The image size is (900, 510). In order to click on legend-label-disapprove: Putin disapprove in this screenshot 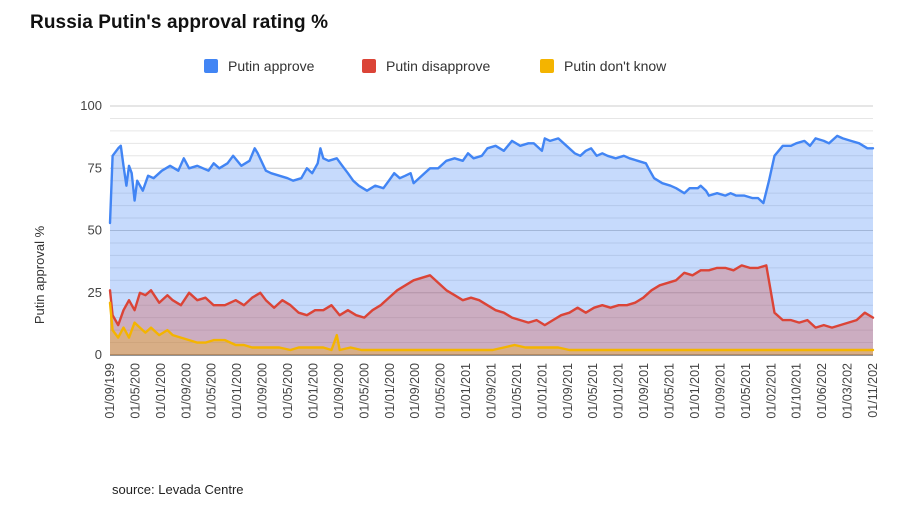, I will do `click(438, 66)`.